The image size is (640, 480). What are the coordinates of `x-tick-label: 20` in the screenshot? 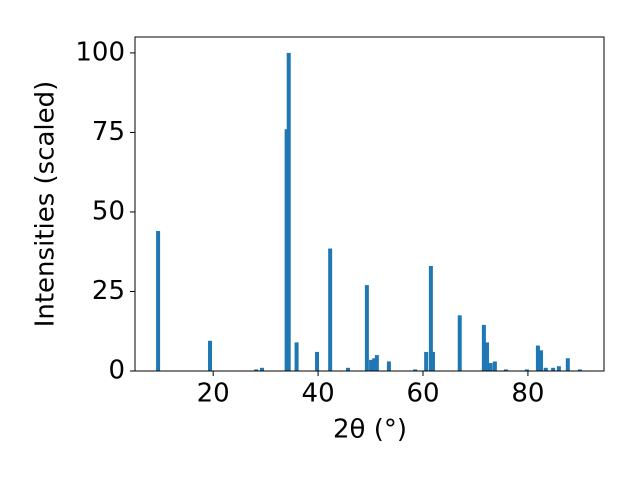 It's located at (213, 394).